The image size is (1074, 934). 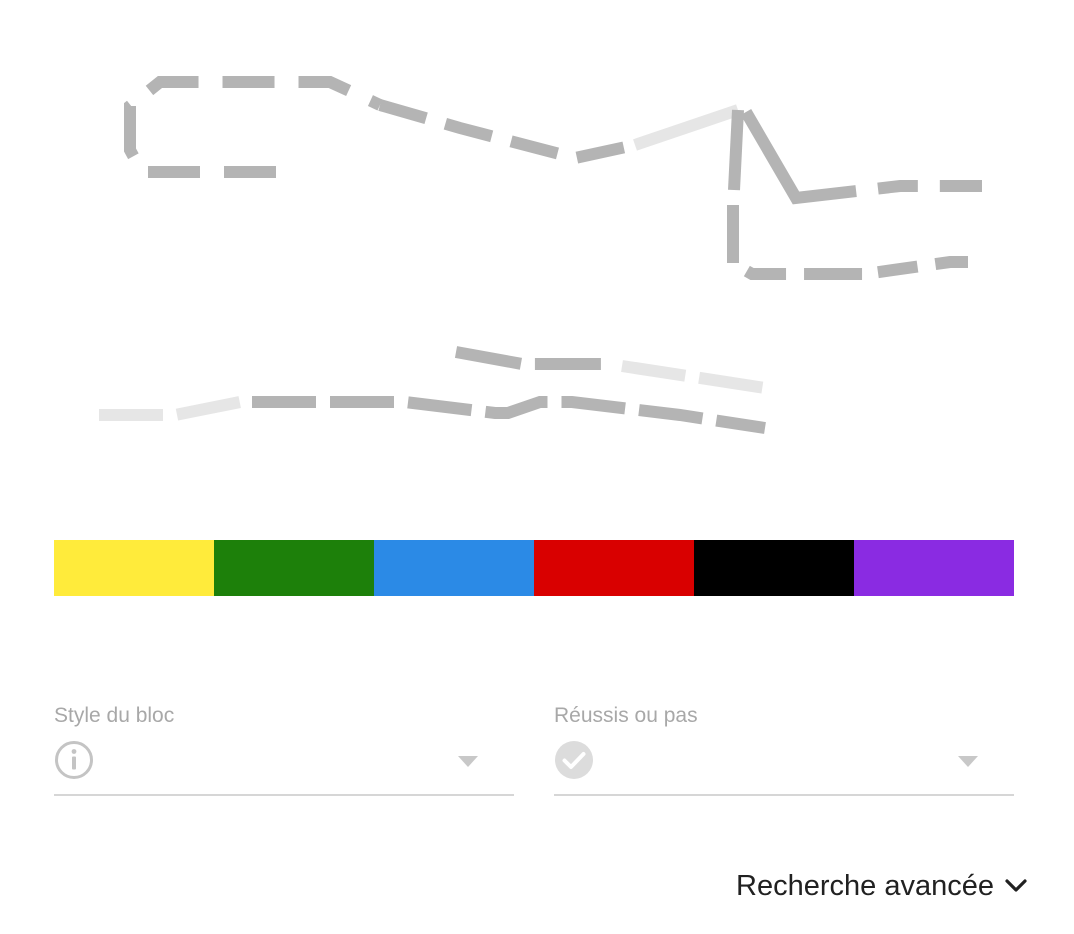 I want to click on success-select, so click(x=784, y=767).